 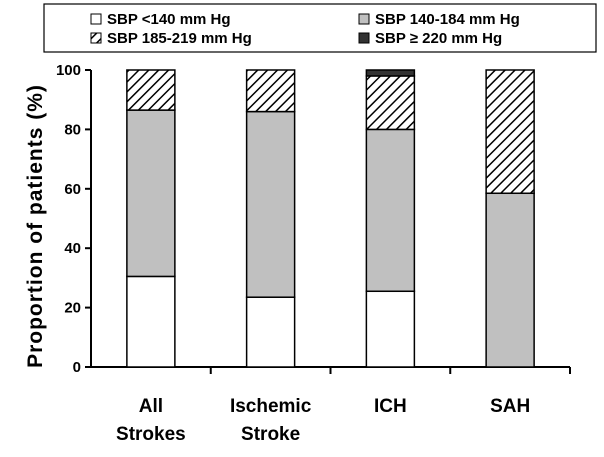 I want to click on y-tick-label: 80, so click(x=72, y=129).